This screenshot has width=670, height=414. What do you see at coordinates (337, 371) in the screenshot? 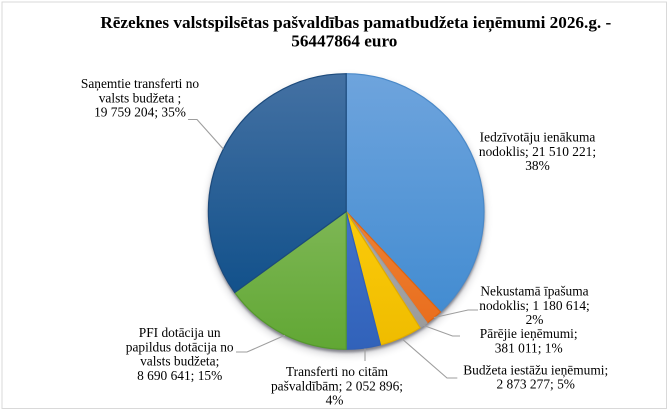
I see `svg-text: Transferti no citām` at bounding box center [337, 371].